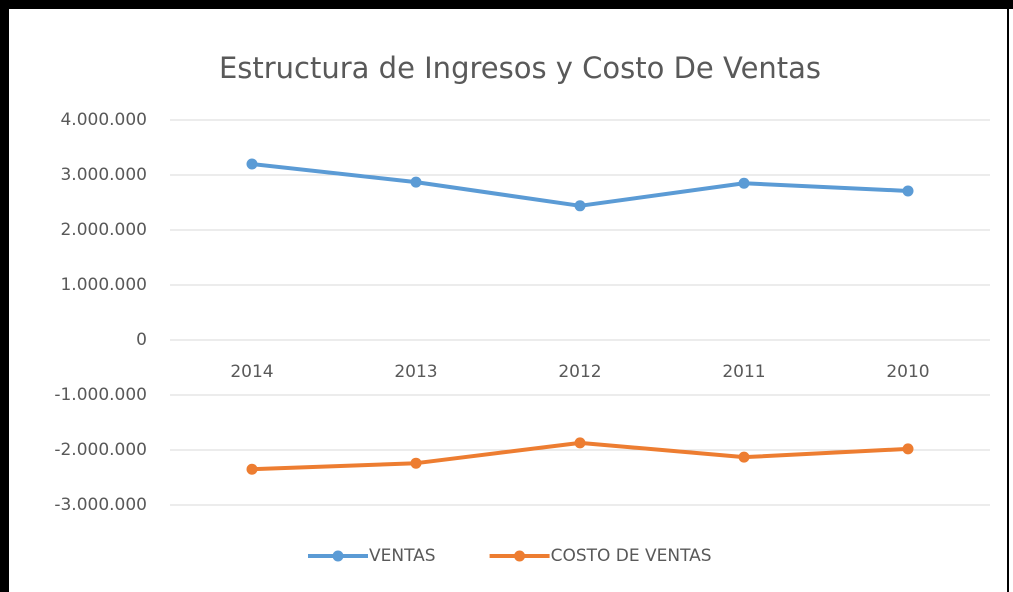 The image size is (1013, 592). Describe the element at coordinates (506, 4) in the screenshot. I see `frame-top` at that location.